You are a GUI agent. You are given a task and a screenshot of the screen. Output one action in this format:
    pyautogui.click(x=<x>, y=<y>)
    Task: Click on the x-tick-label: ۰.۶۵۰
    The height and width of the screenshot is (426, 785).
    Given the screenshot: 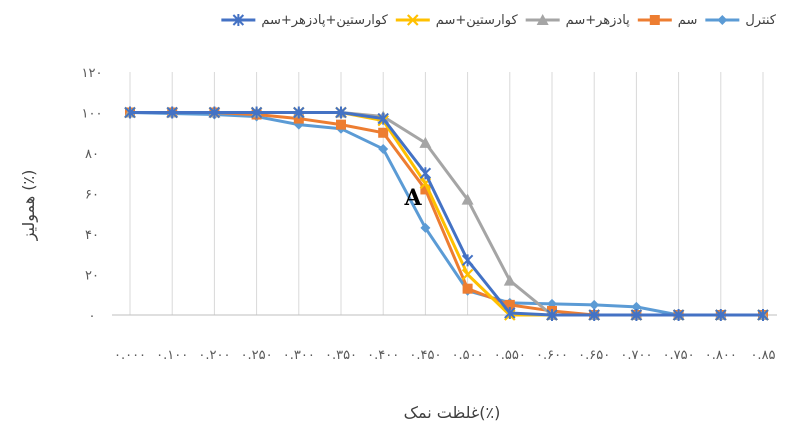 What is the action you would take?
    pyautogui.click(x=594, y=355)
    